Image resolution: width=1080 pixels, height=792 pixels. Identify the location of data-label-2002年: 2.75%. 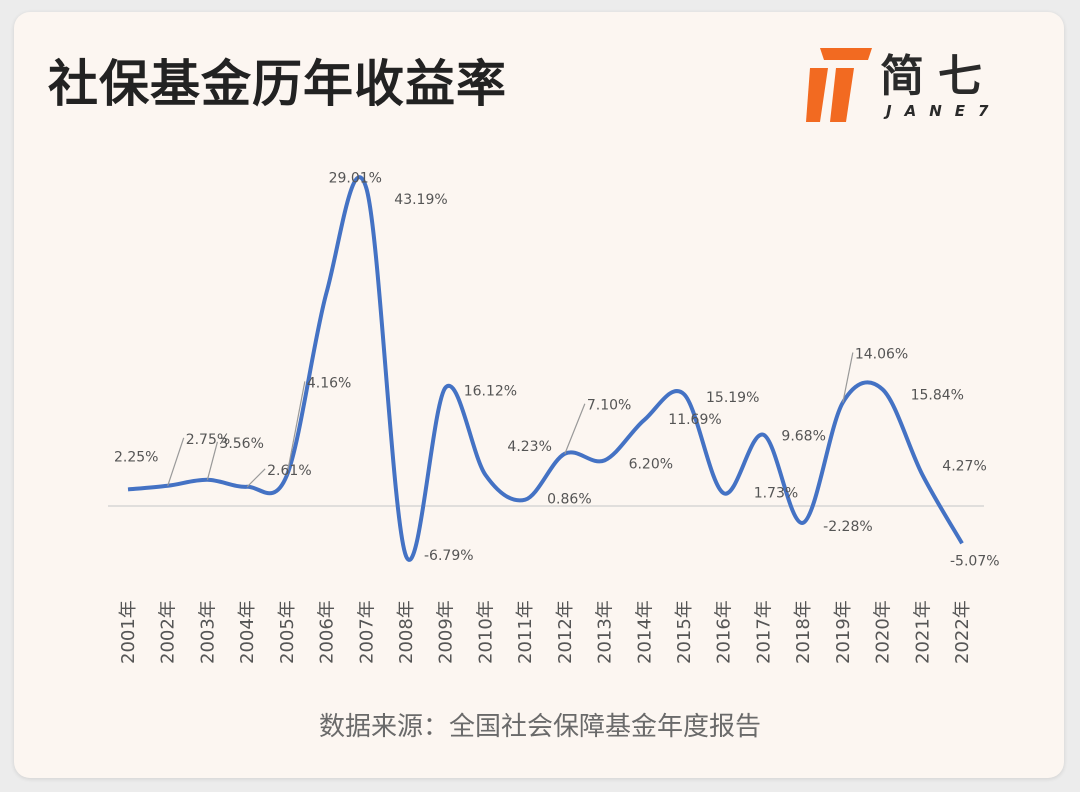
(208, 440).